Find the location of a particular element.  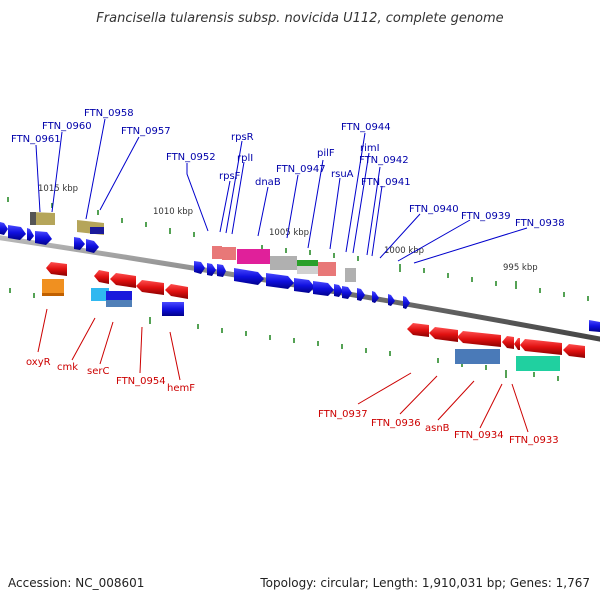

gene-label-ftn-0957: FTN_0957 is located at coordinates (146, 131).